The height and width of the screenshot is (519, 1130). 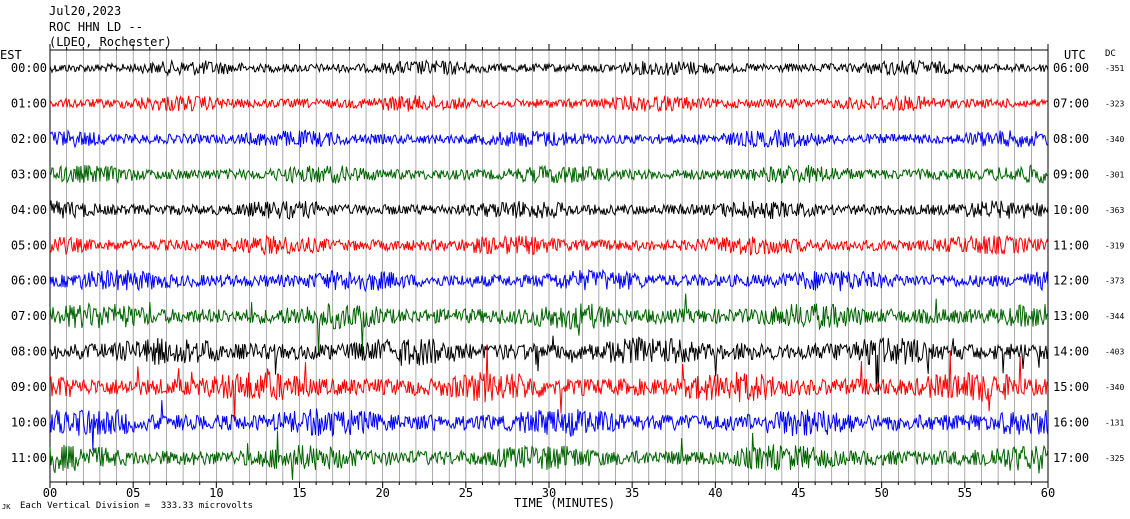 I want to click on utc-row-label: 10:00, so click(x=1071, y=210).